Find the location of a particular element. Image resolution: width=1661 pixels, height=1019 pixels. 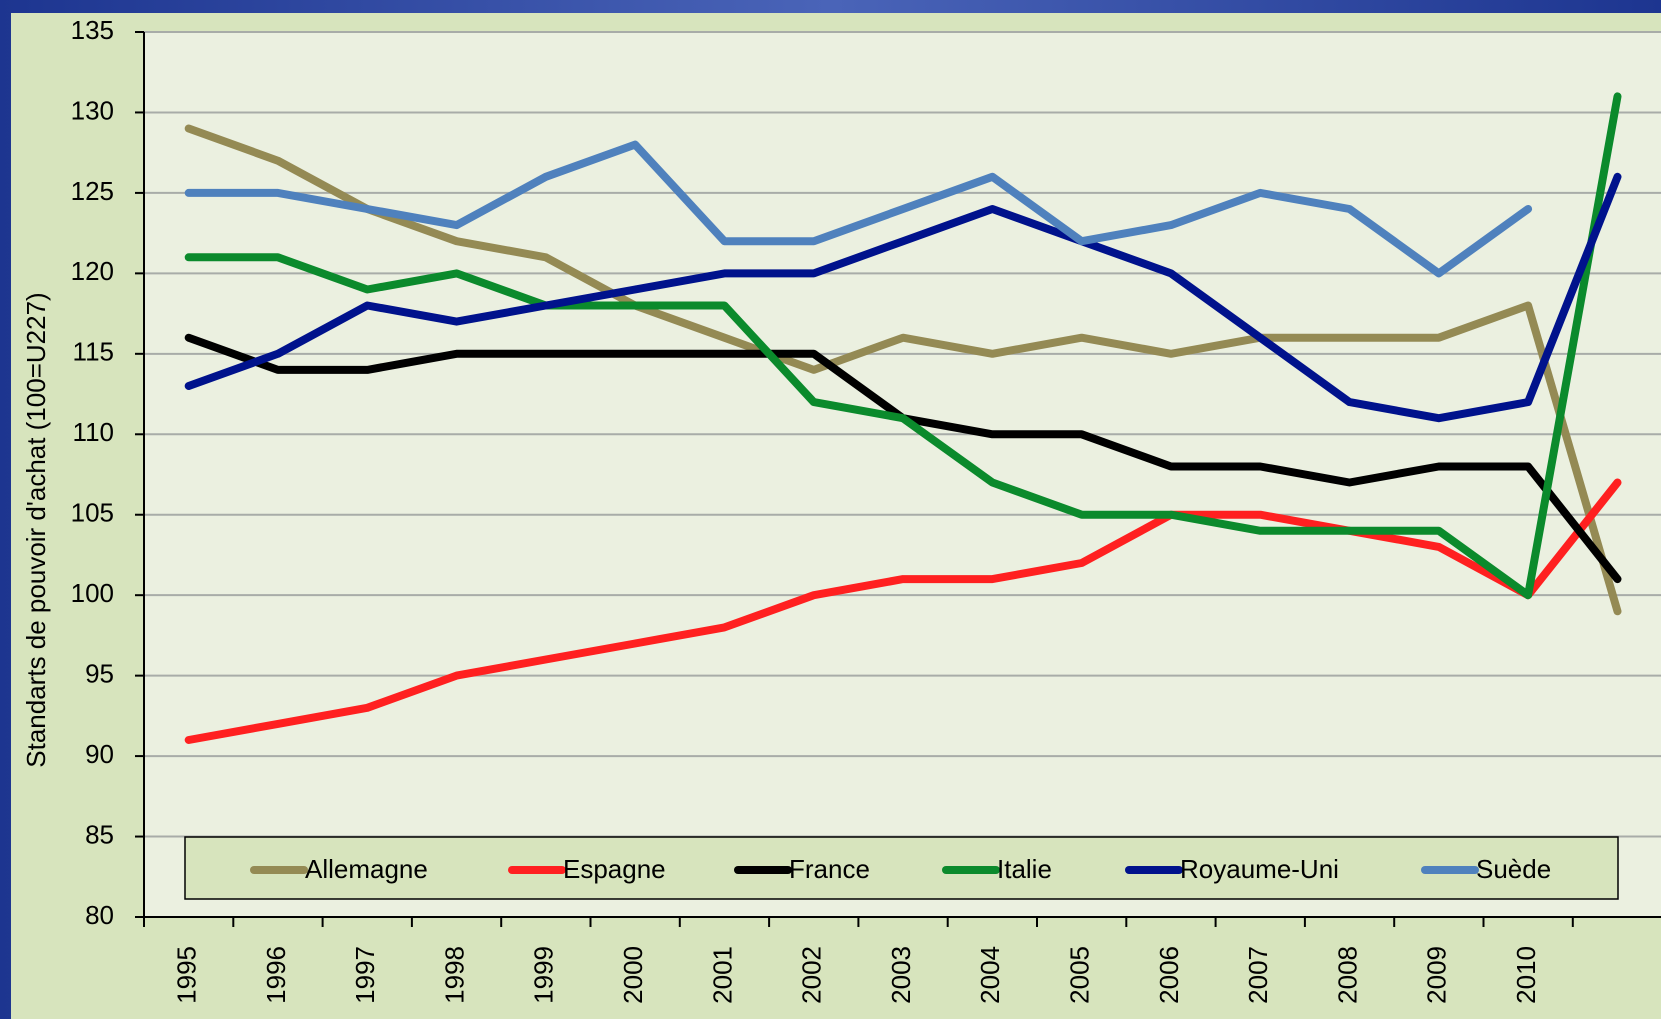

y-tick-label: 120 is located at coordinates (92, 271).